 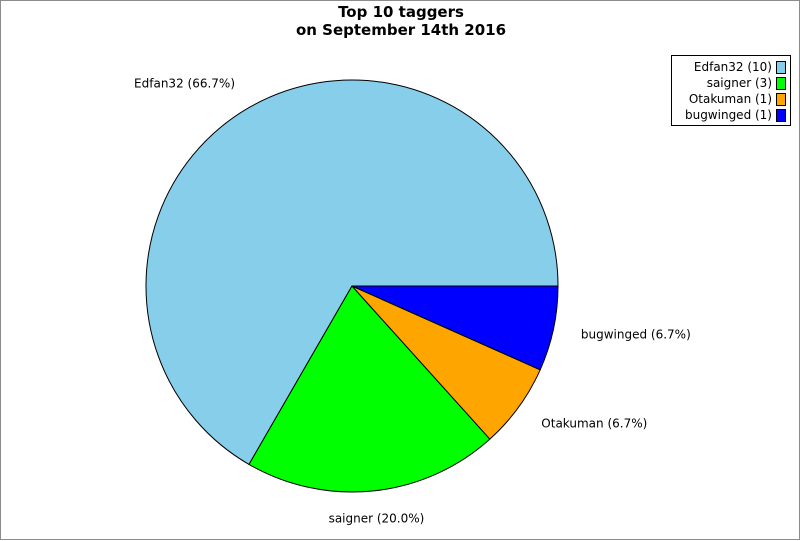 I want to click on legend-label: bugwinged (1), so click(x=728, y=115).